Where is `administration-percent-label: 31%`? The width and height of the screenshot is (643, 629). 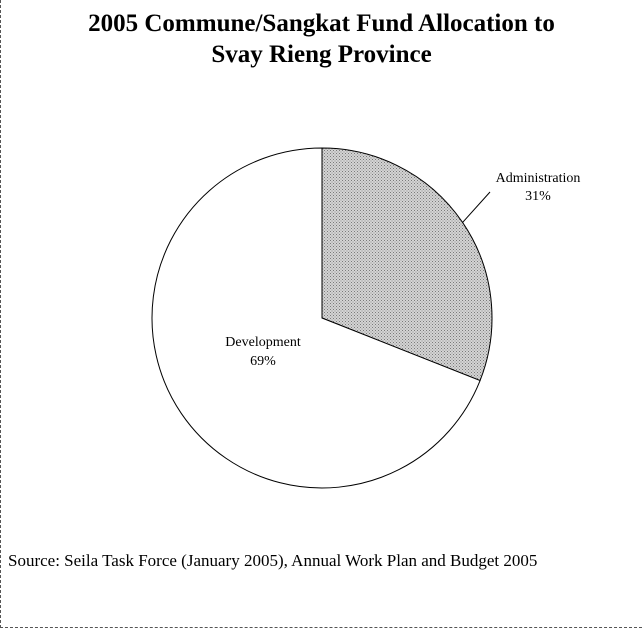
administration-percent-label: 31% is located at coordinates (538, 196).